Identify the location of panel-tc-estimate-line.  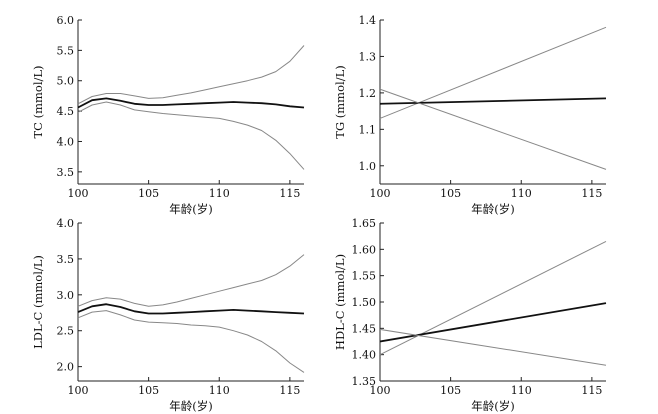
(191, 103).